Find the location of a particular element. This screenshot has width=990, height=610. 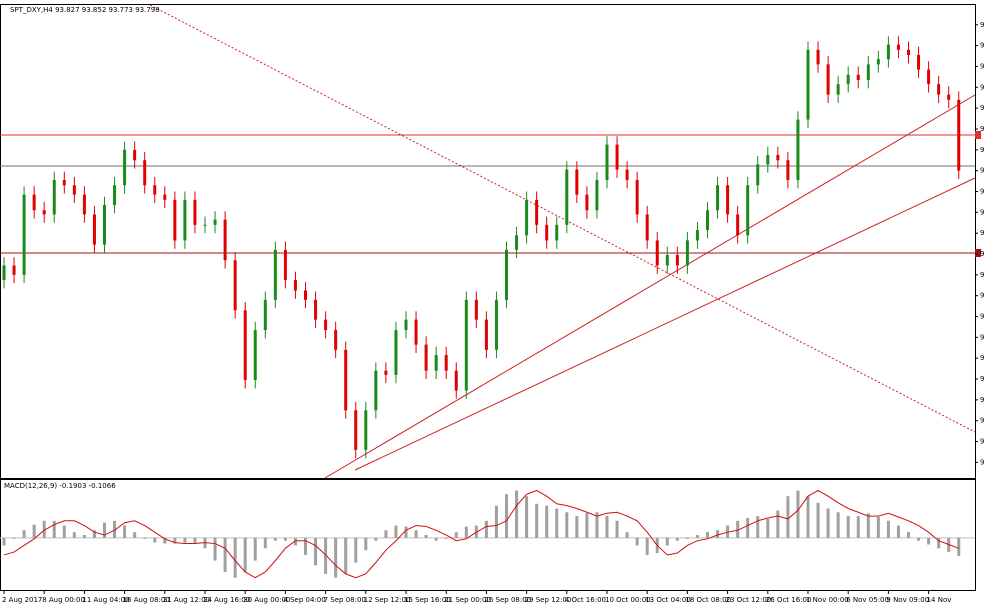

level-marker is located at coordinates (978, 135).